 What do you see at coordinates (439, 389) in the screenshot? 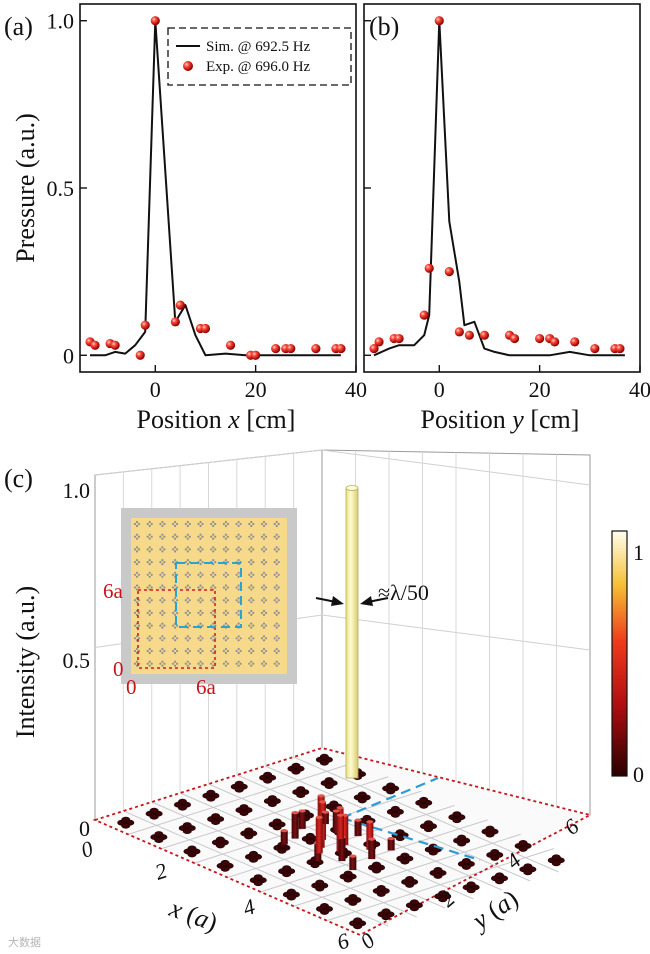
I see `x-tick-label: 0` at bounding box center [439, 389].